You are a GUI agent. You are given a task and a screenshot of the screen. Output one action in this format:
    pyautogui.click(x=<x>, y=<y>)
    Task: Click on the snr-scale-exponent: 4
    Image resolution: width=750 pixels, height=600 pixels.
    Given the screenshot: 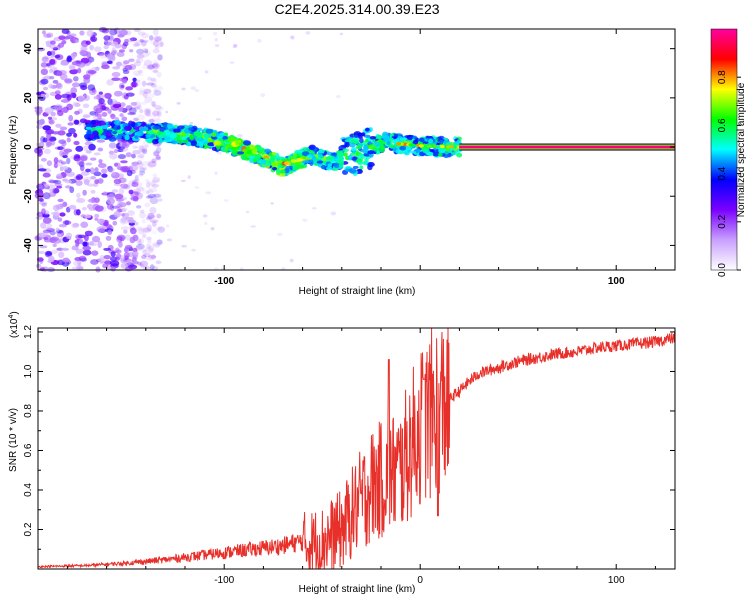 What is the action you would take?
    pyautogui.click(x=11, y=317)
    